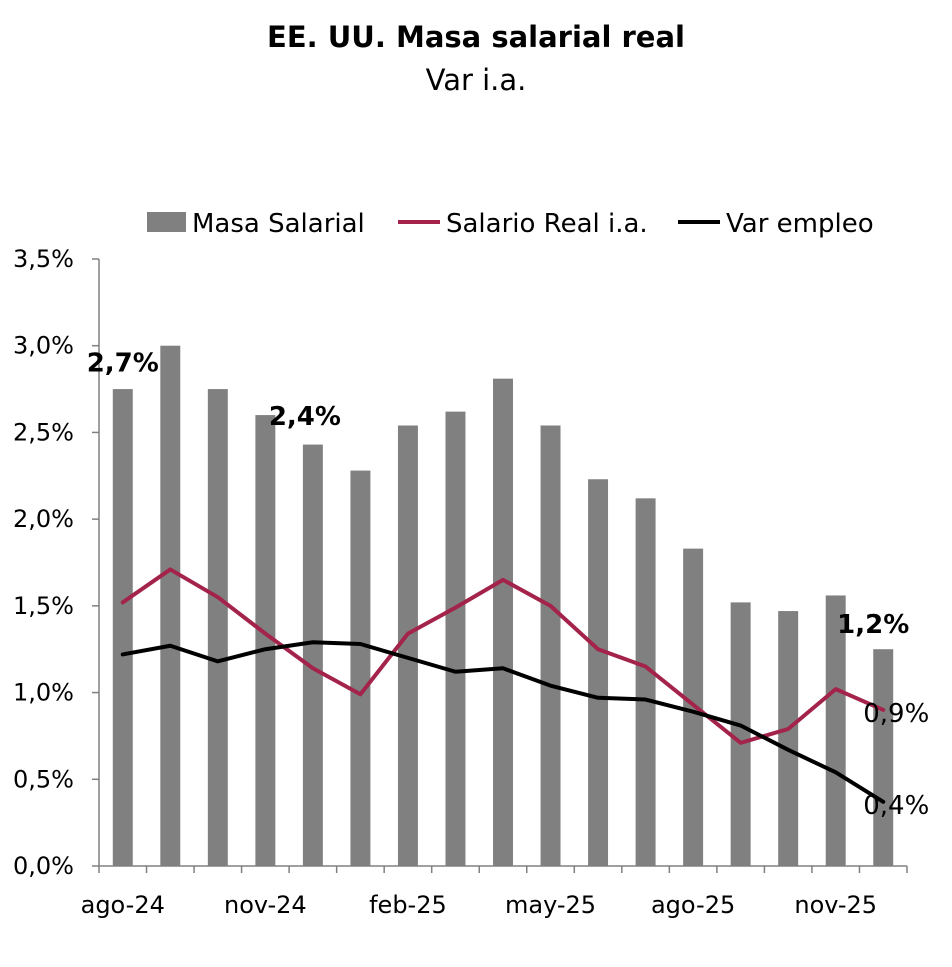  Describe the element at coordinates (896, 714) in the screenshot. I see `data-label: 0,9%` at that location.